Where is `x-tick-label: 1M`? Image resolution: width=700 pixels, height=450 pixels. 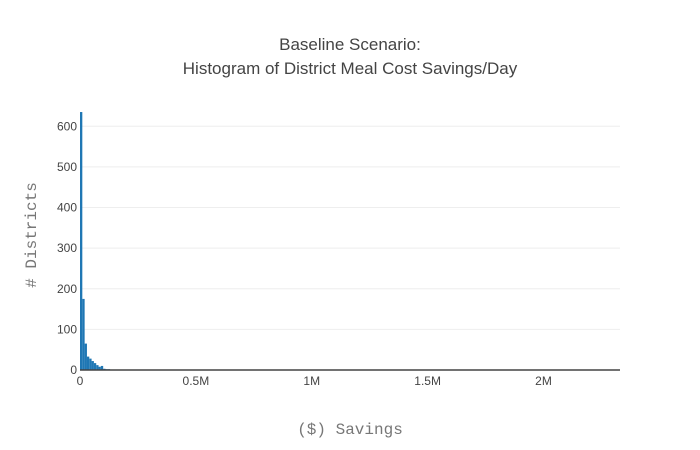
x-tick-label: 1M is located at coordinates (311, 381).